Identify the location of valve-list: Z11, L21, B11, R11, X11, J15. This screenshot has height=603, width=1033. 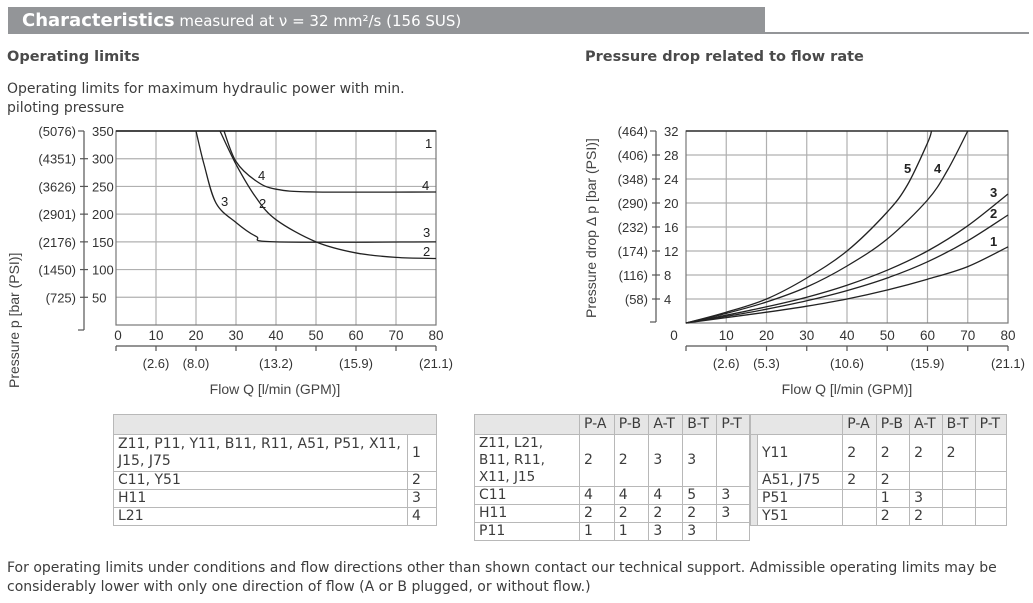
(527, 460).